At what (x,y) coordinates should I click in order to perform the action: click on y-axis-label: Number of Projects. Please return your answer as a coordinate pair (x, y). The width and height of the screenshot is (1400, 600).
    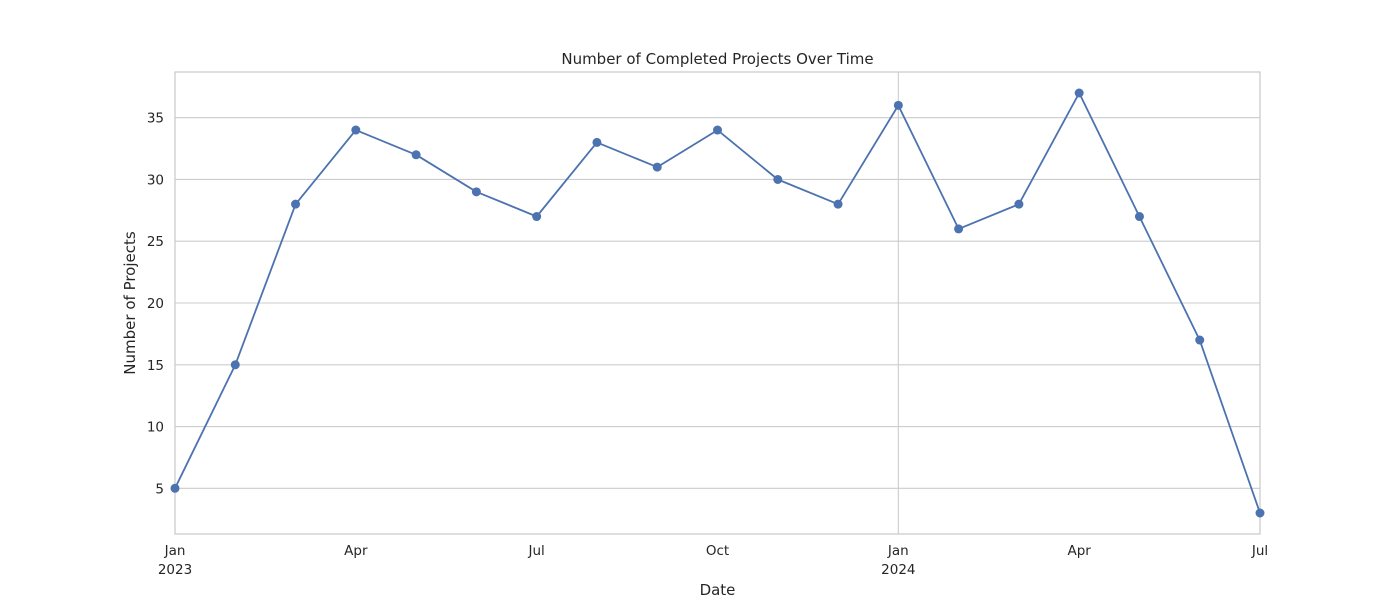
    Looking at the image, I should click on (130, 303).